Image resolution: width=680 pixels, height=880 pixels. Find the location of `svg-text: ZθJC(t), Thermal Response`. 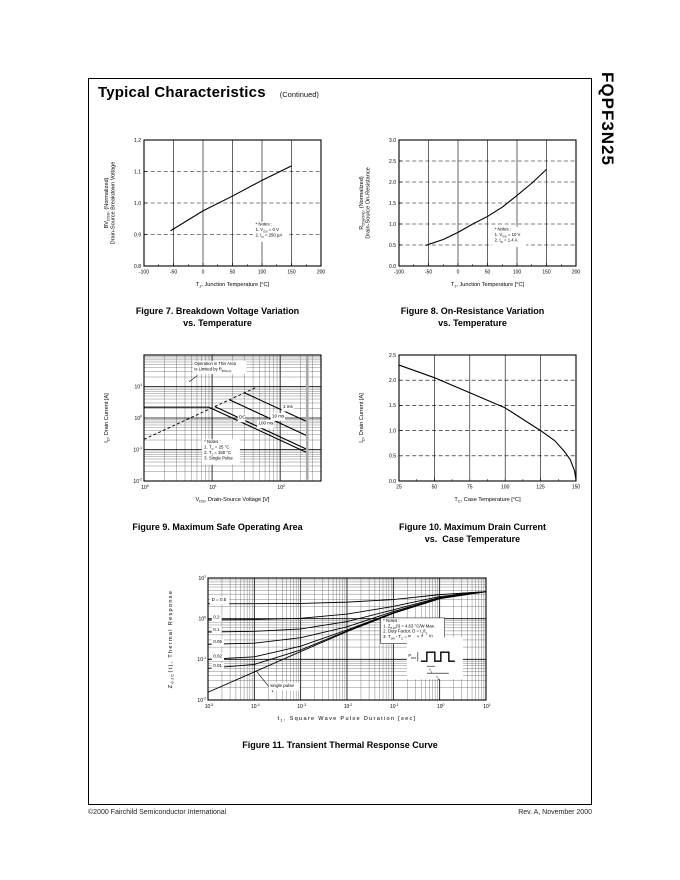

svg-text: ZθJC(t), Thermal Response is located at coordinates (171, 639).